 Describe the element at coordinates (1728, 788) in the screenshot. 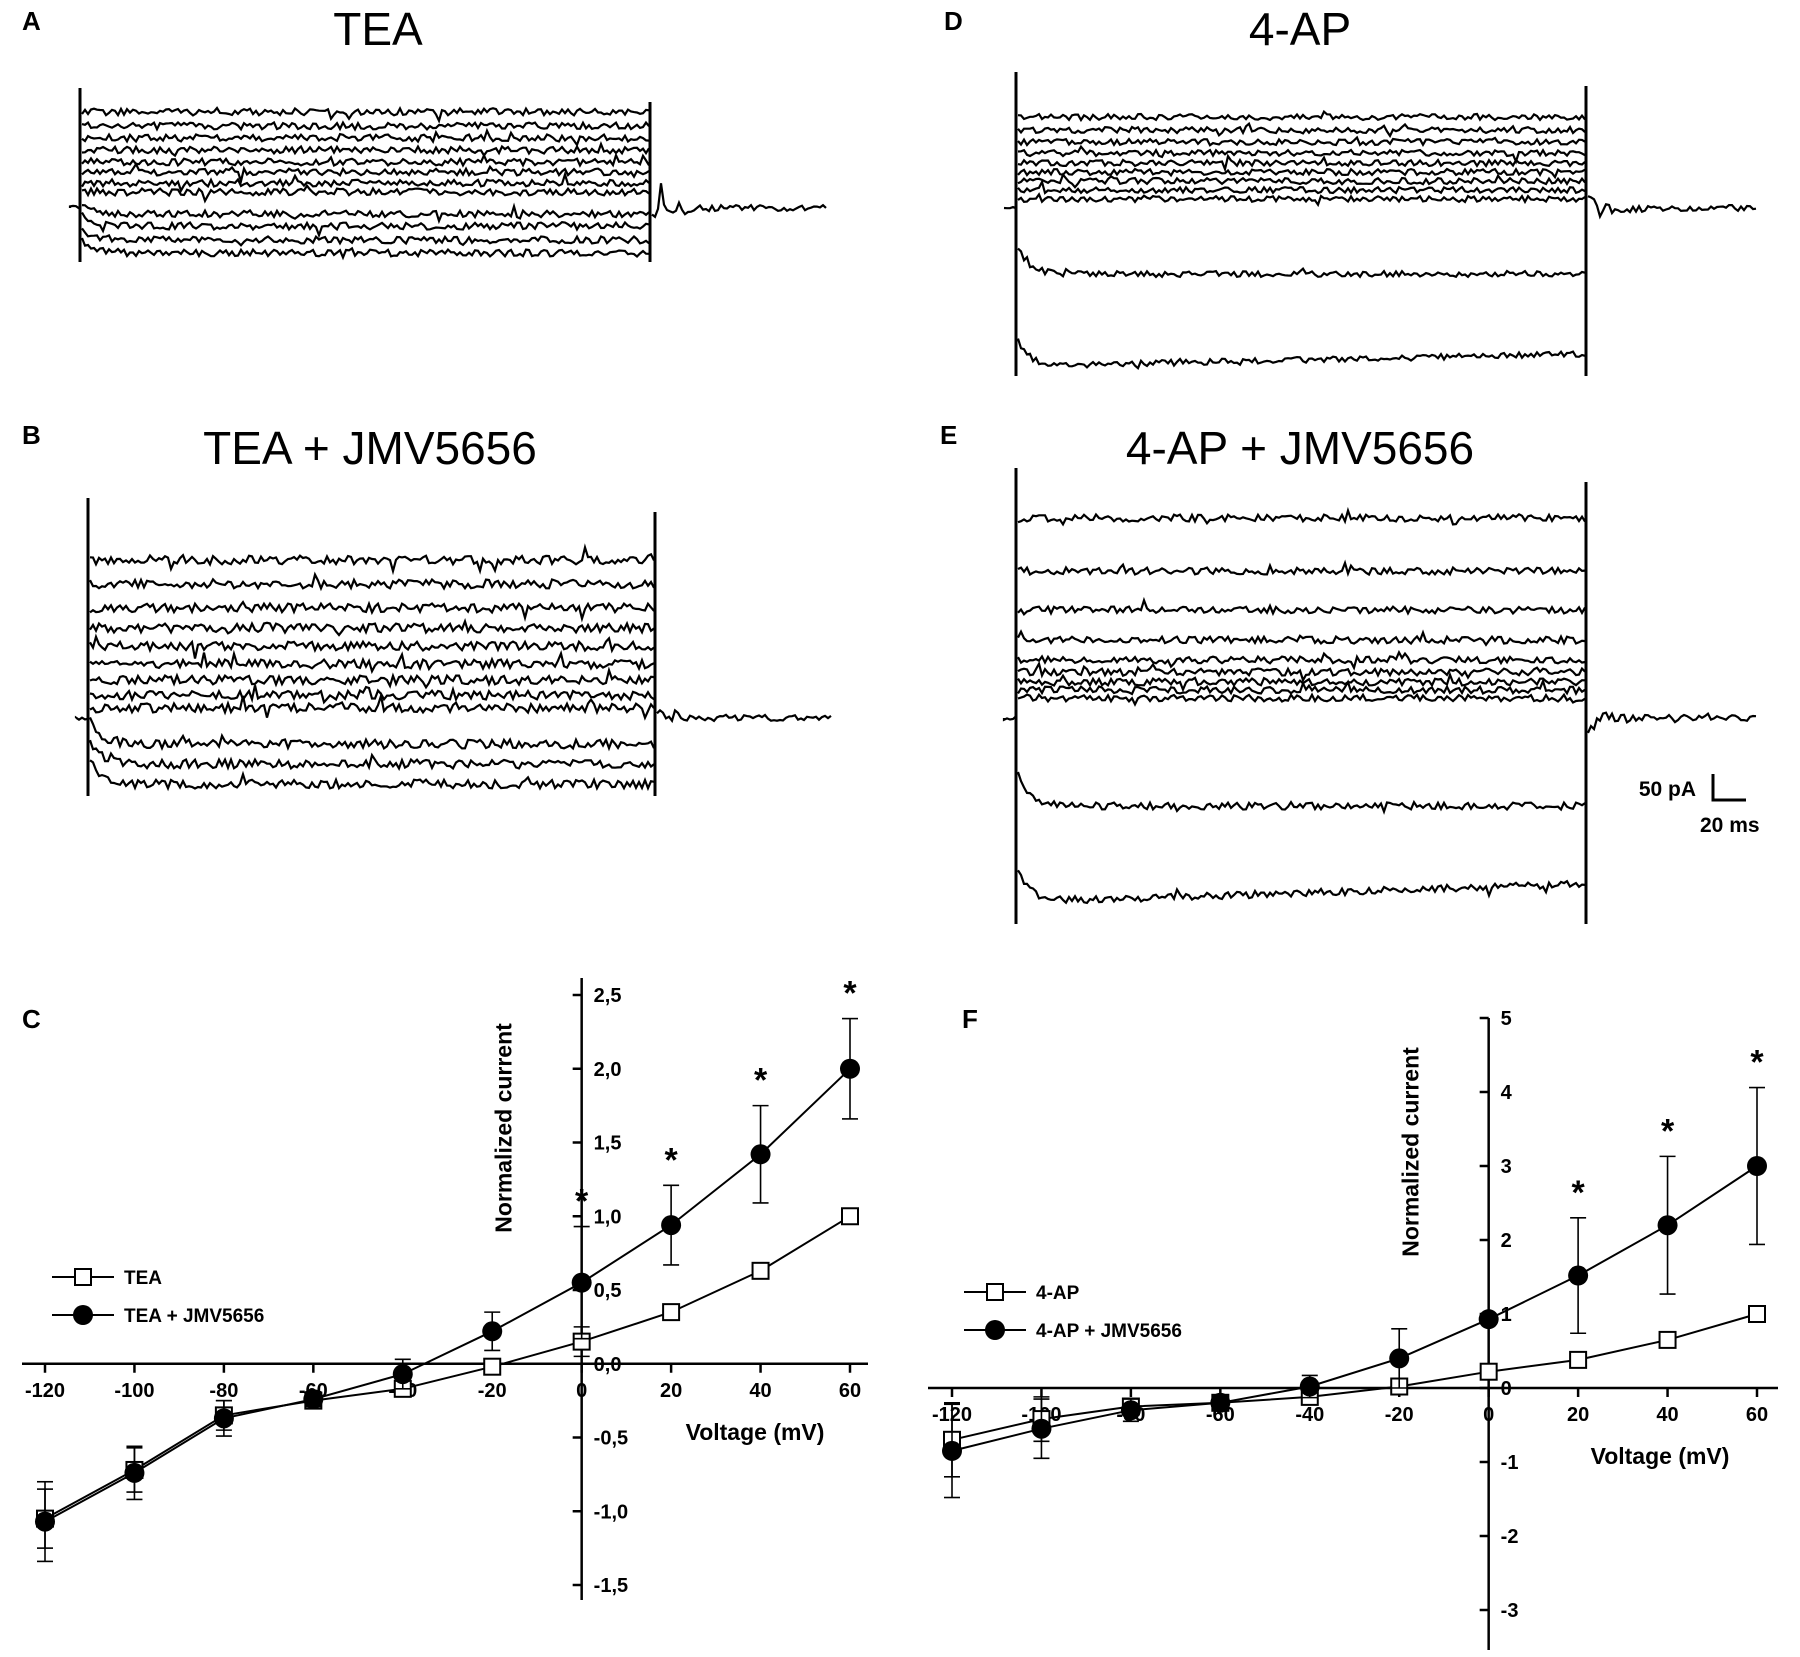

I see `scale-bar-lines` at that location.